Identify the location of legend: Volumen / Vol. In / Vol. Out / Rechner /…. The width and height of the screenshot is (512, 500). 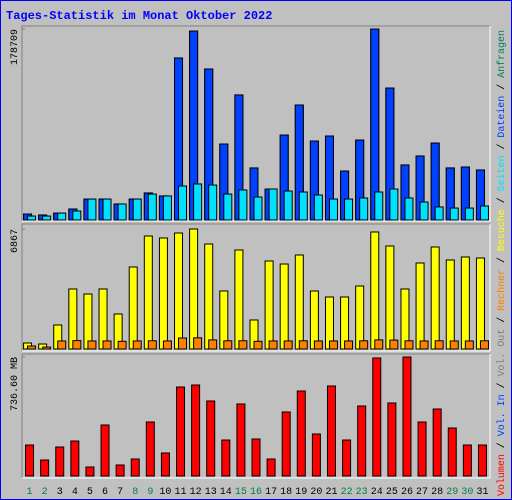
(502, 263).